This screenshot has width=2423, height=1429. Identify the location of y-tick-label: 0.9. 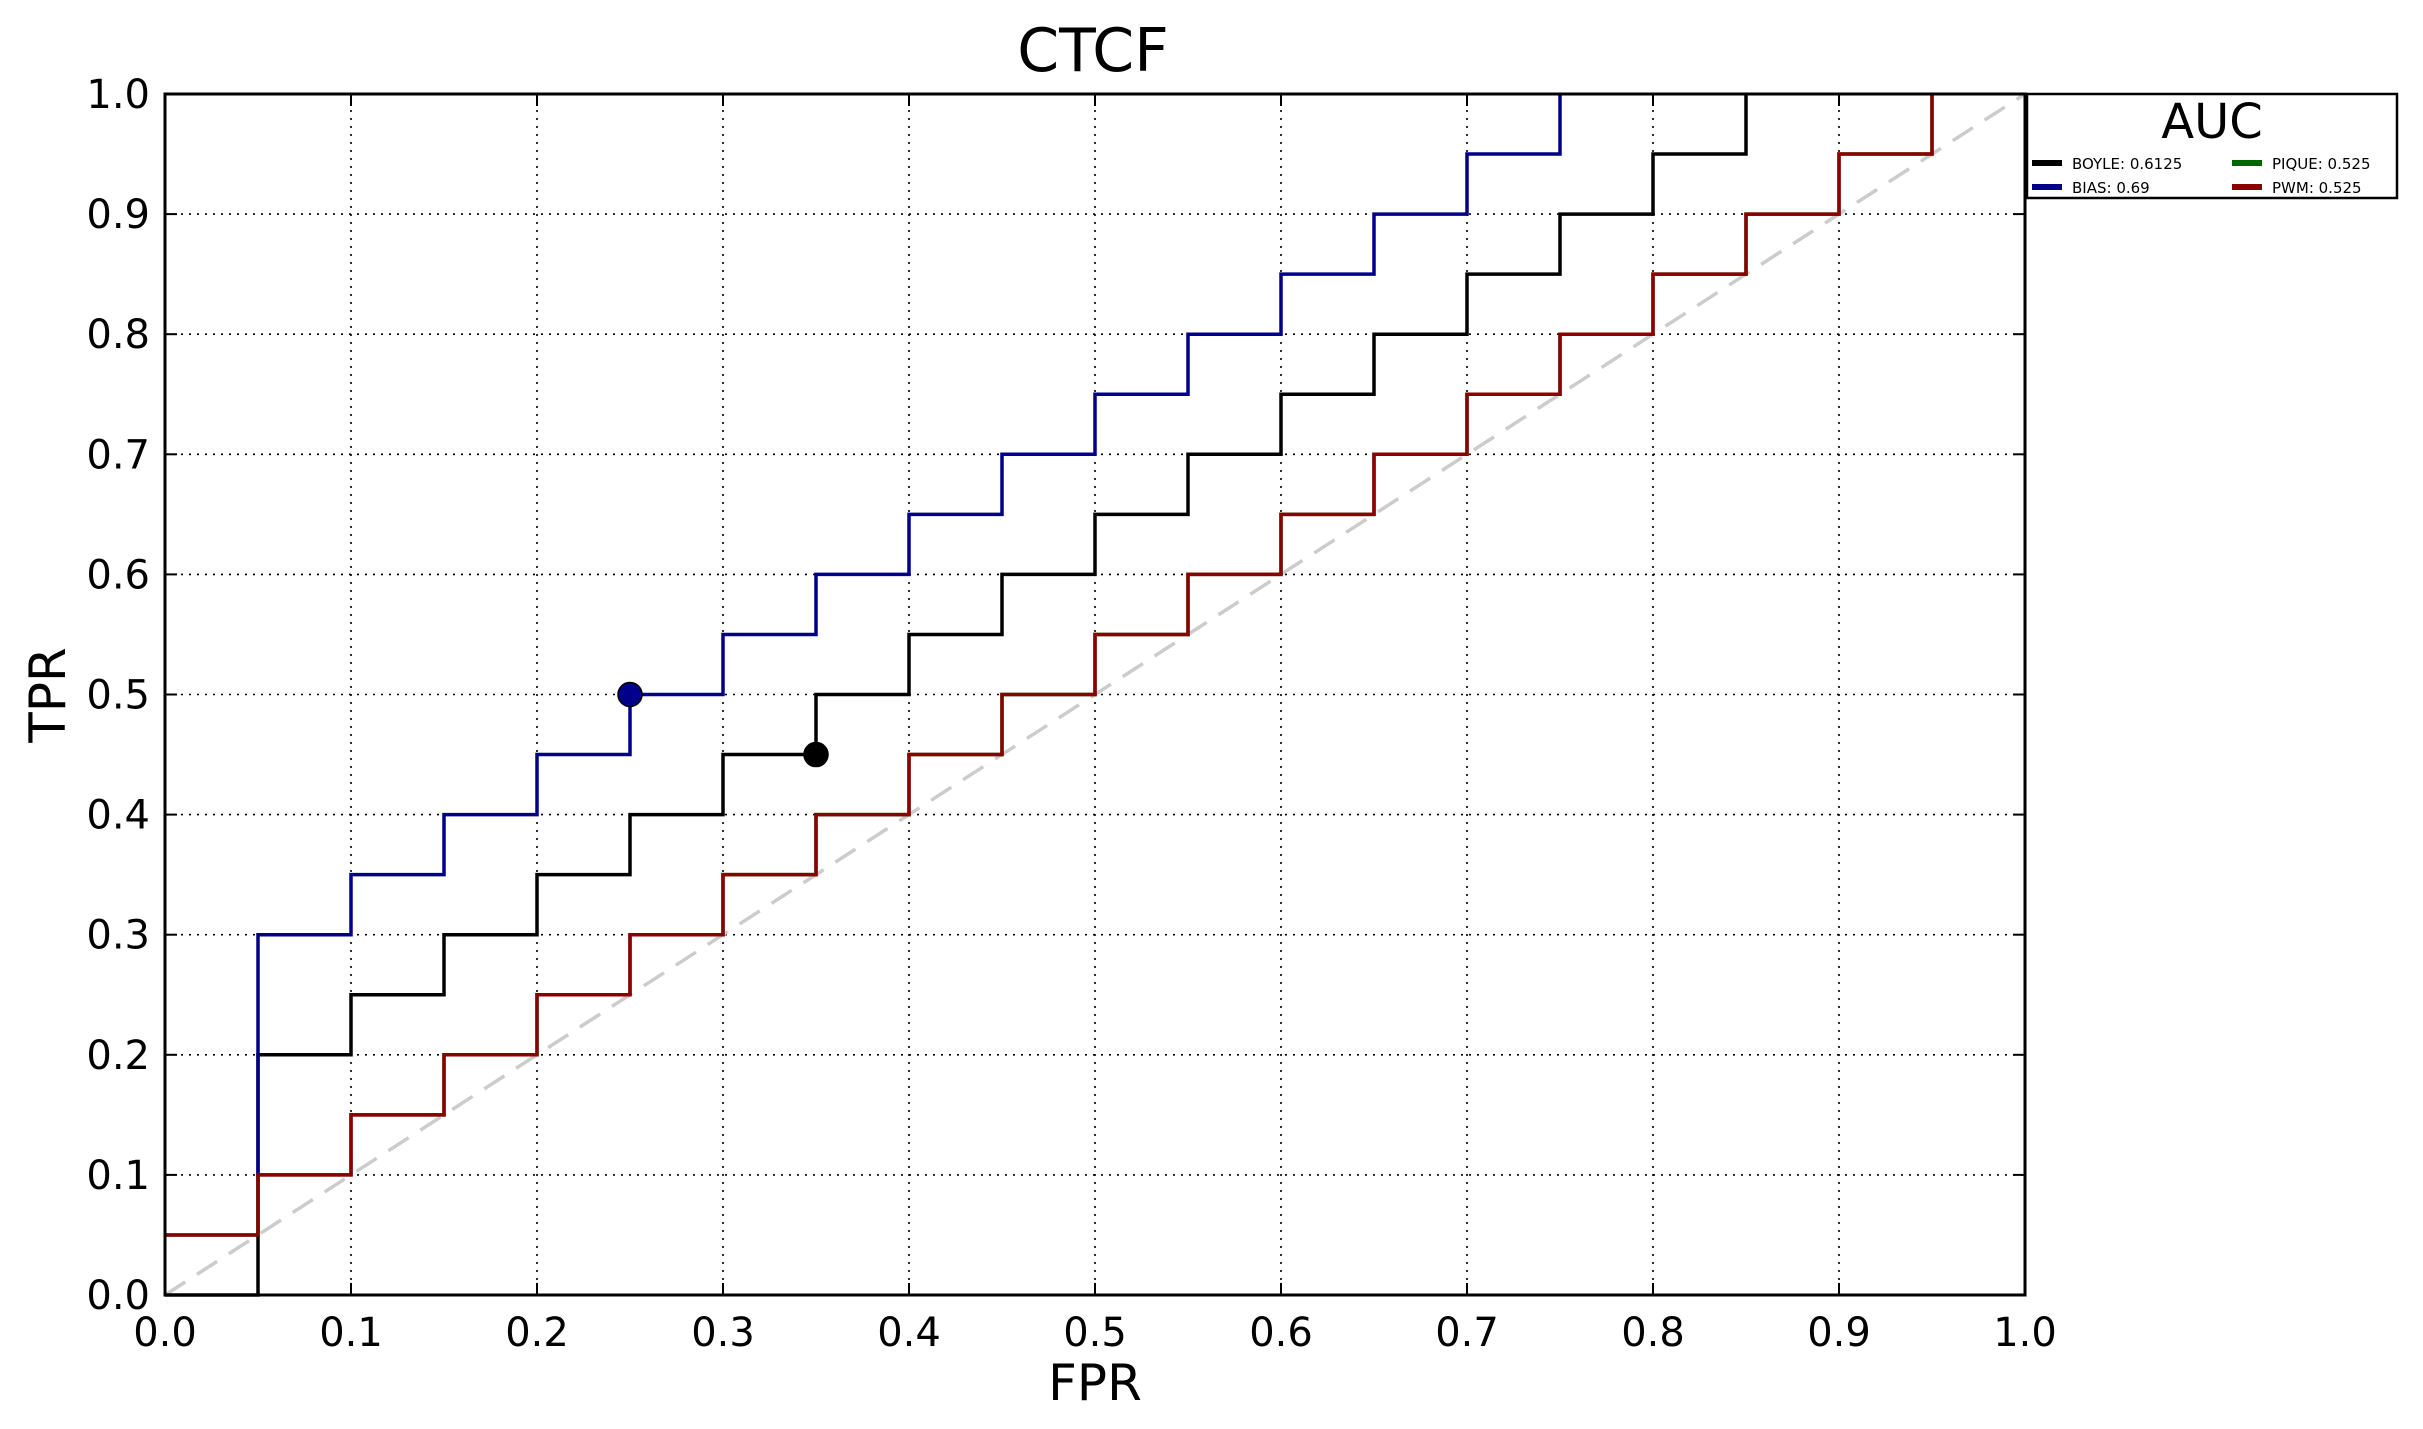
(118, 215).